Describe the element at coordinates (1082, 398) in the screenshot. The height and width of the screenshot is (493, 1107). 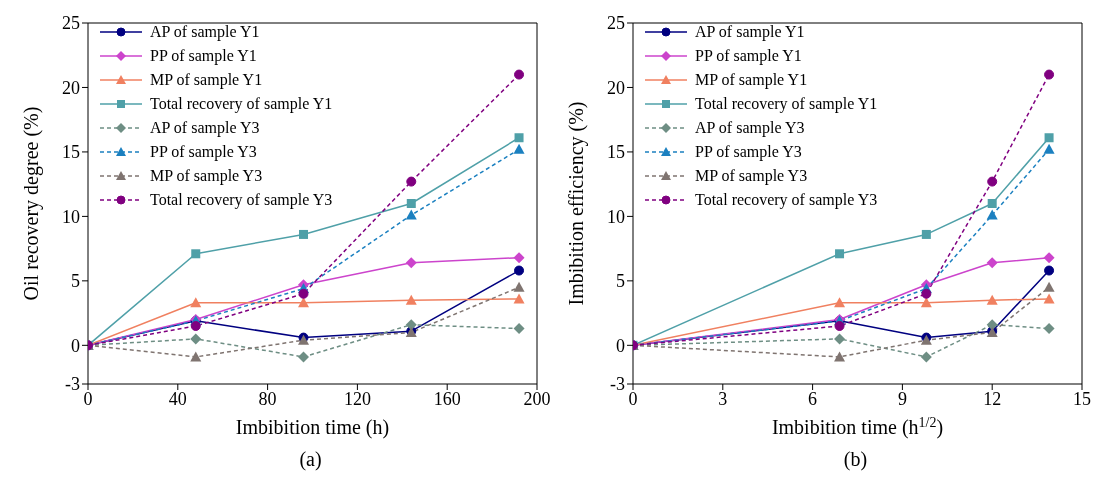
I see `x-tick-label: 15` at that location.